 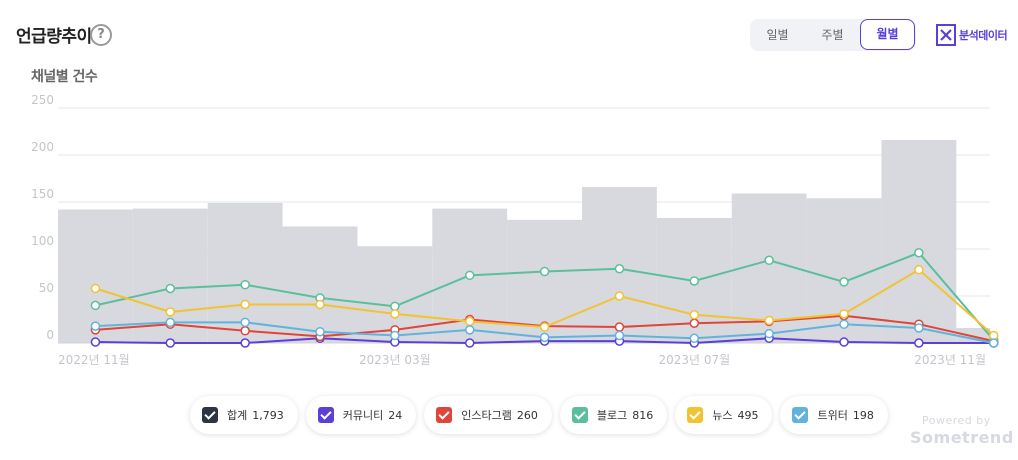 I want to click on chart-subtitle: 채널별 건수, so click(x=64, y=77).